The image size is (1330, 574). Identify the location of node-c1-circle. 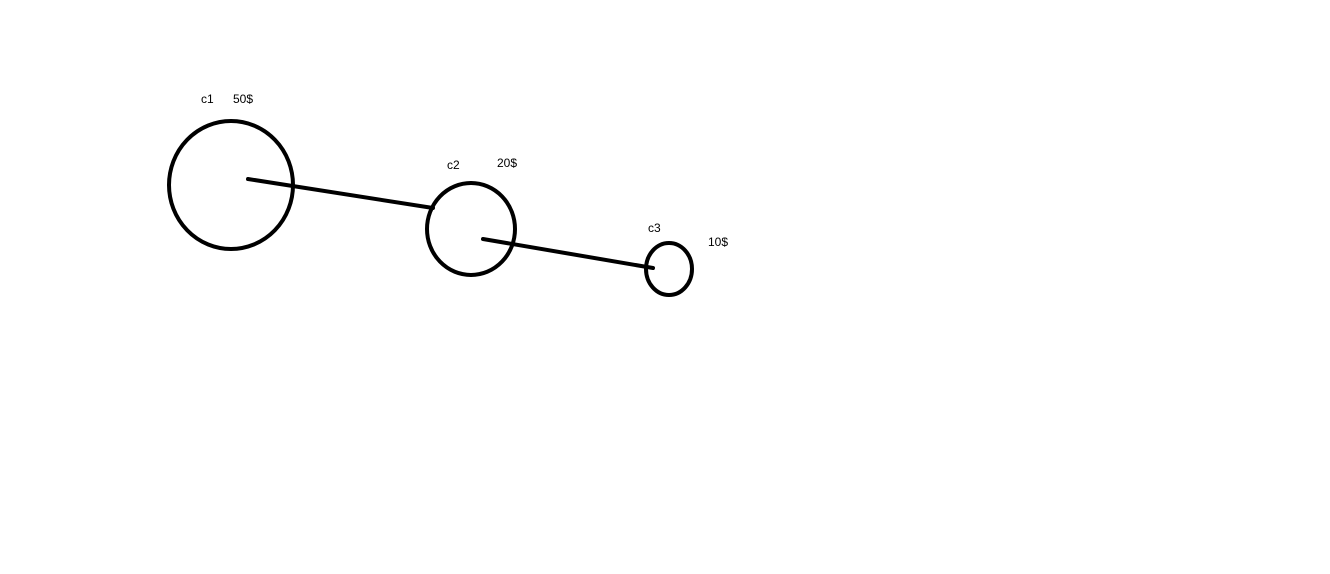
(231, 185).